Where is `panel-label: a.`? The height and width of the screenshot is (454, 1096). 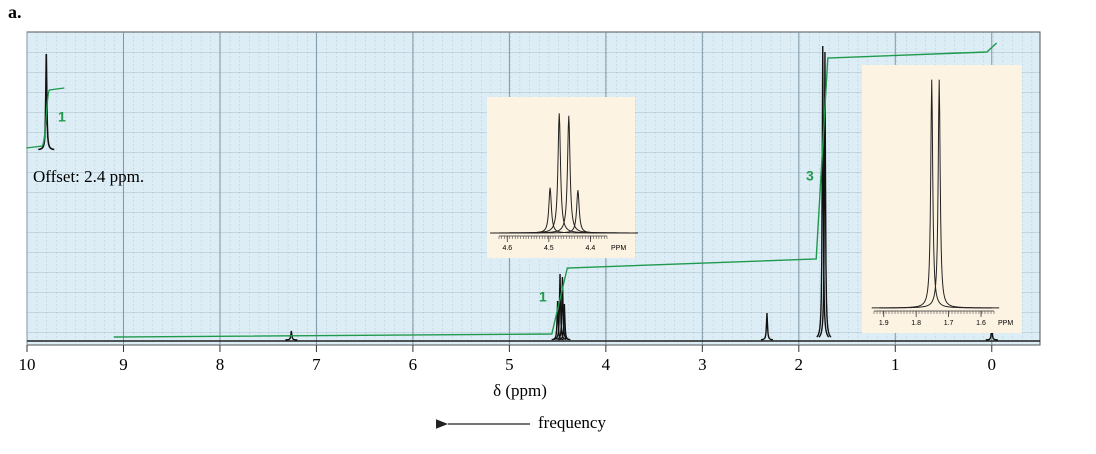
panel-label: a. is located at coordinates (15, 12).